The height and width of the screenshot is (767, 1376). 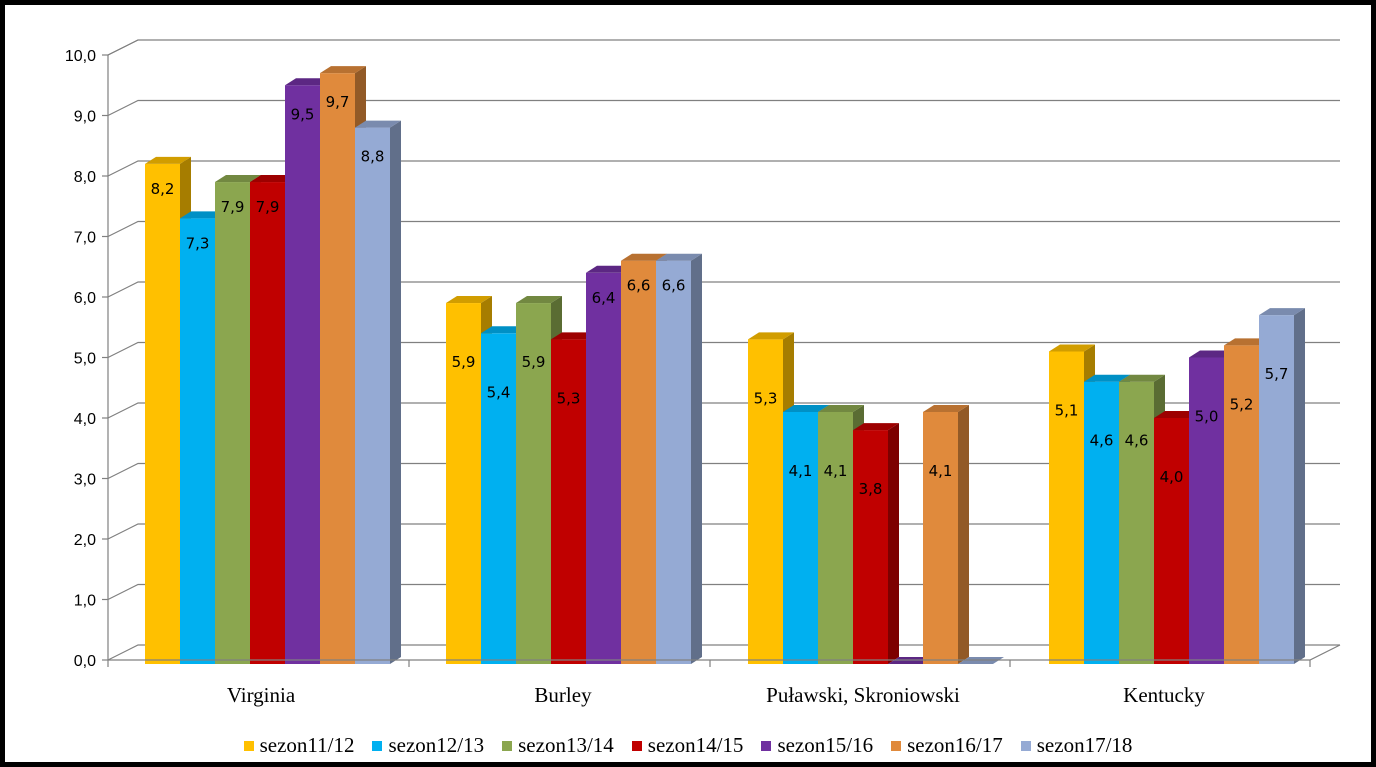 I want to click on legend-item: sezon17/18, so click(x=1076, y=745).